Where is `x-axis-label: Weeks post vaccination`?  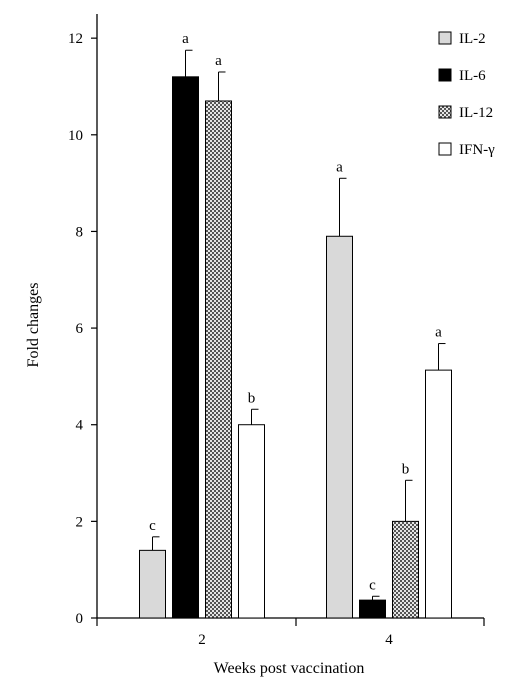 x-axis-label: Weeks post vaccination is located at coordinates (289, 668).